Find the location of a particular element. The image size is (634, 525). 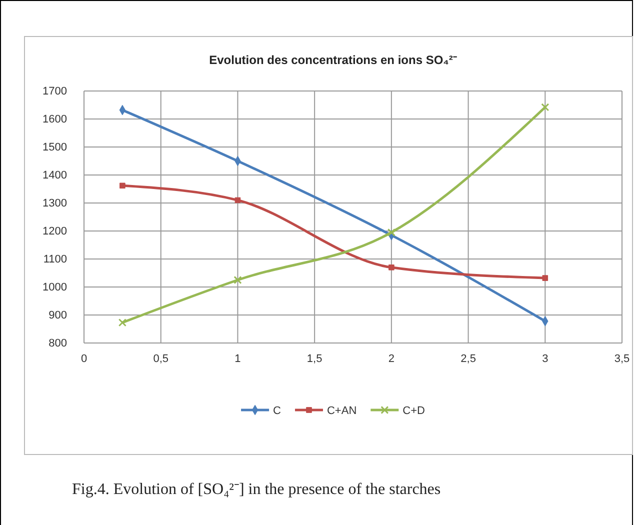

y-tick-label: 900 is located at coordinates (57, 316).